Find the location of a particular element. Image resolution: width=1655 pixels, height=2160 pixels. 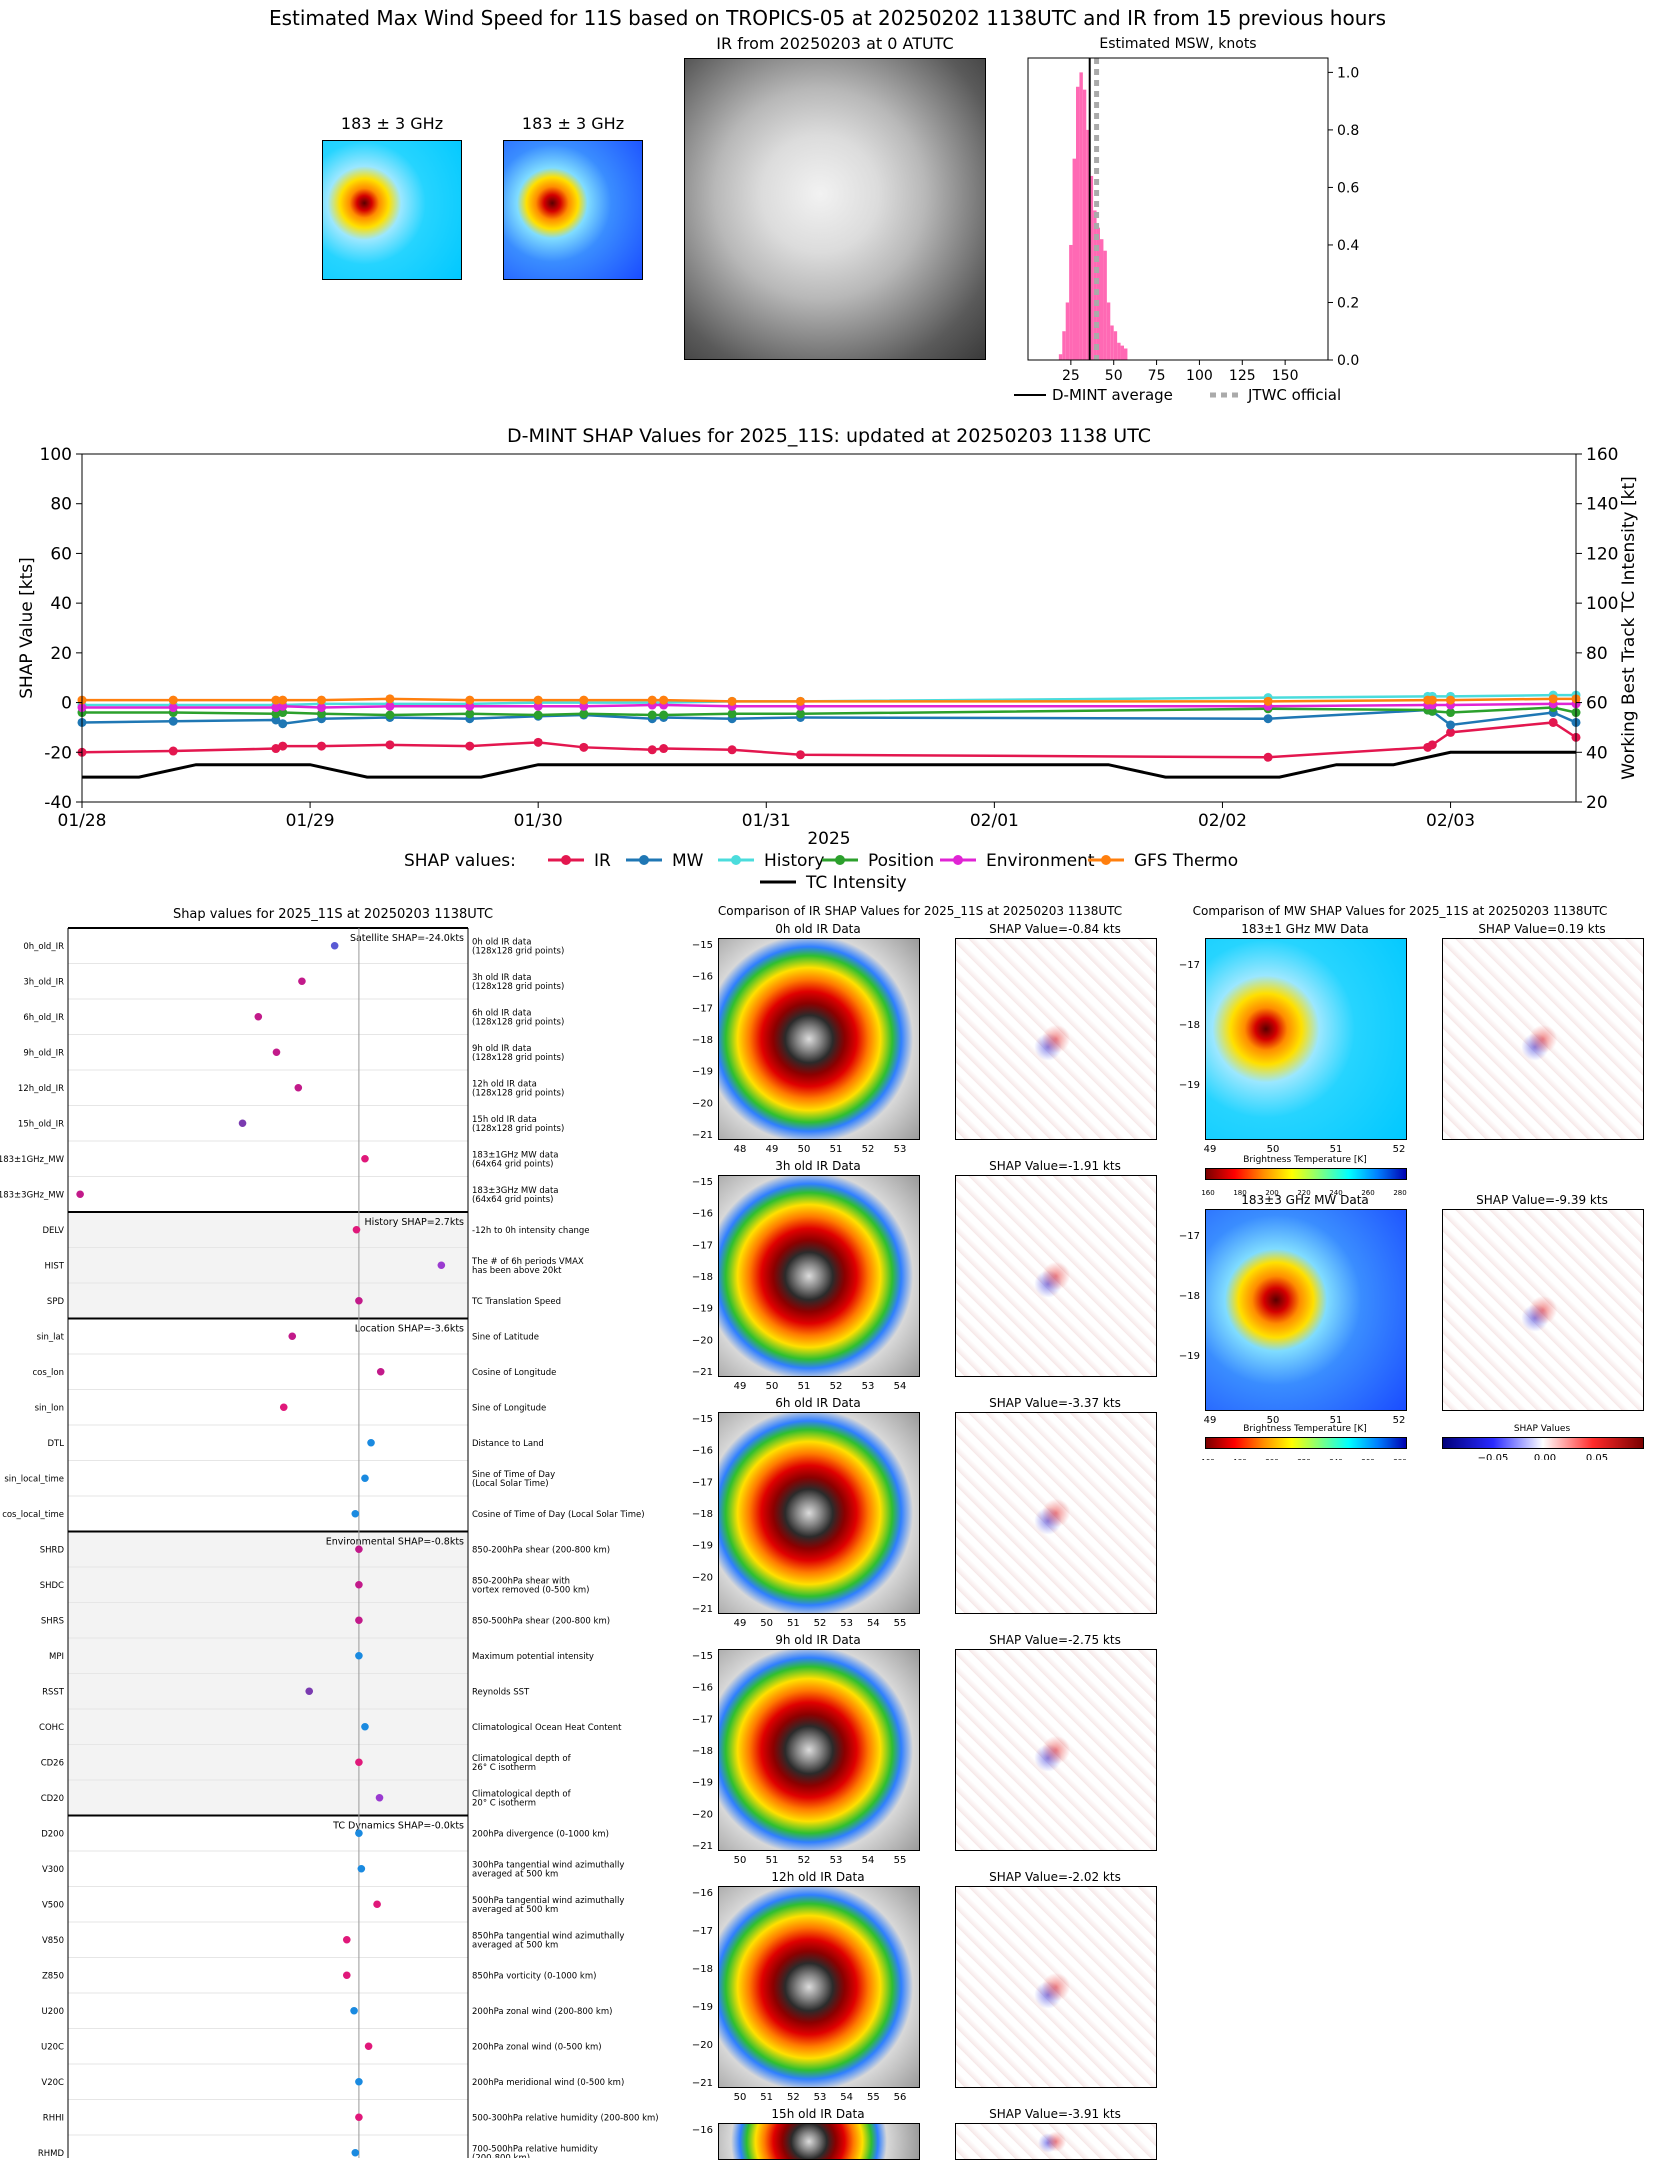

shap-feature-name: RHHI is located at coordinates (53, 2118).